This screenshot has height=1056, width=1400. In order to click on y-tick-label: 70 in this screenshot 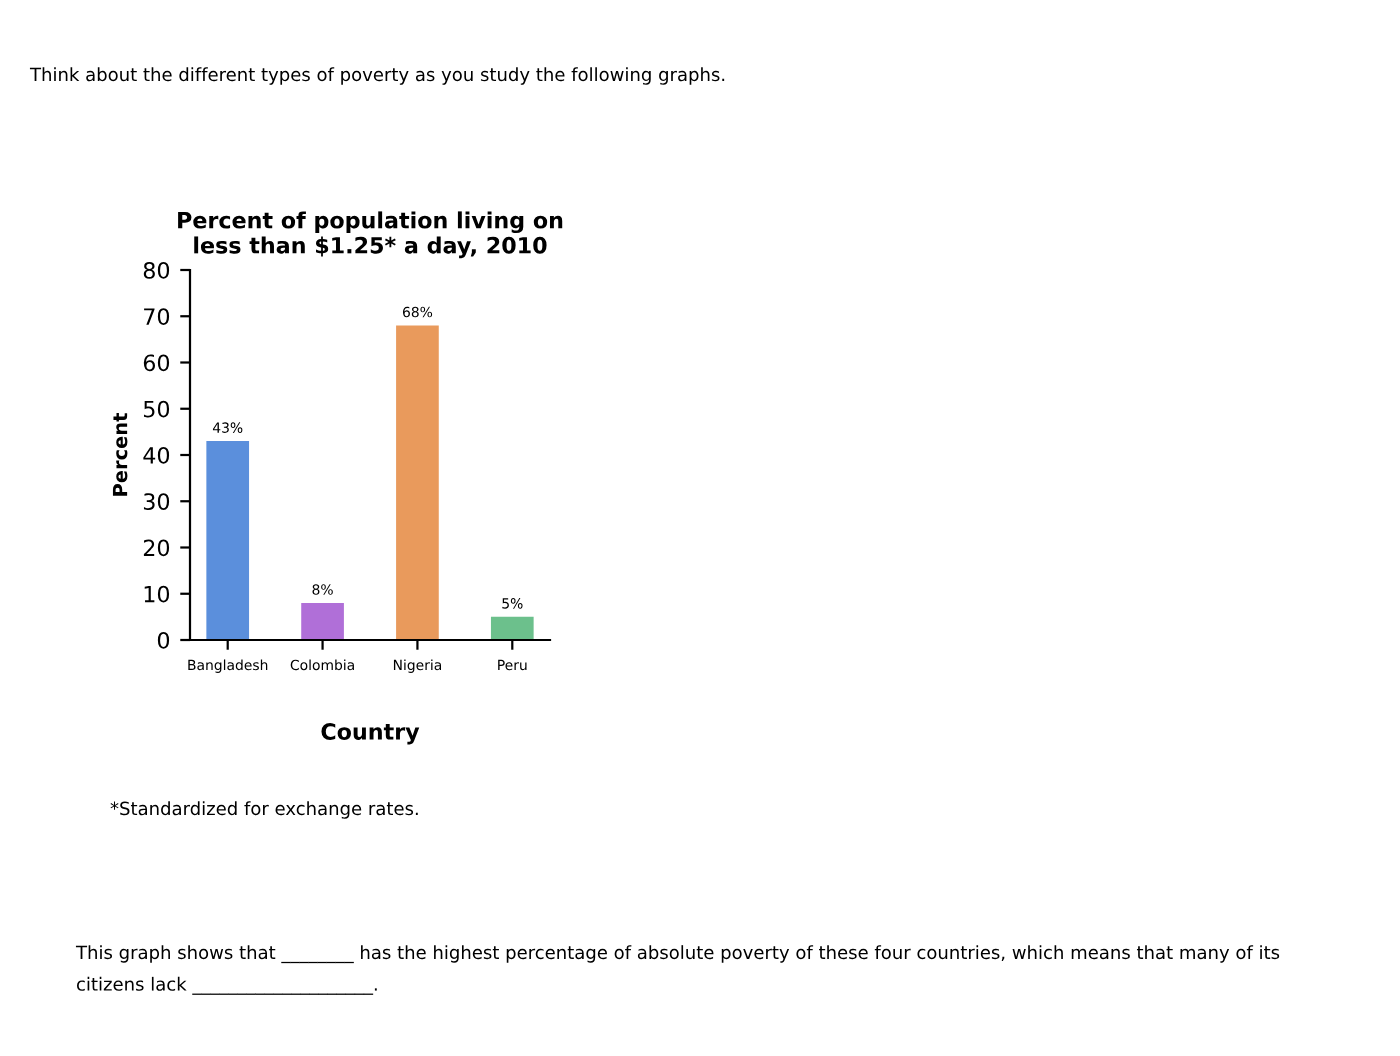, I will do `click(157, 317)`.